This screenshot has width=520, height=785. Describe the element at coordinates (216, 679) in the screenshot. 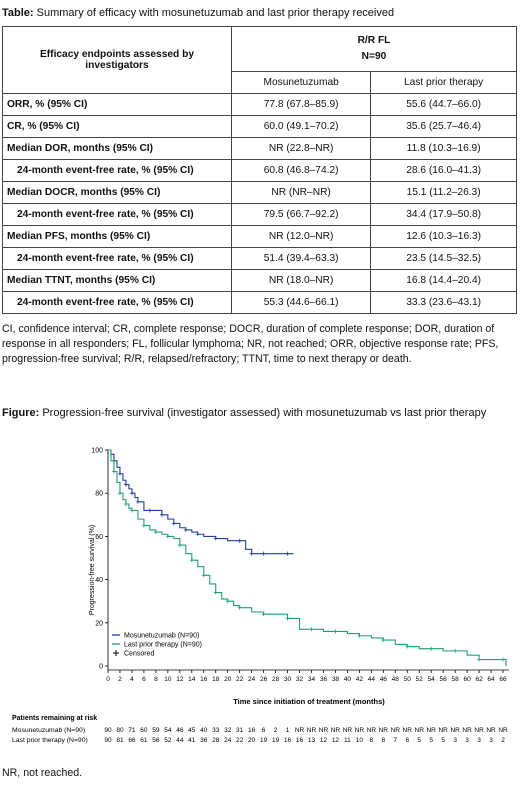

I see `x-tick-label: 18` at that location.